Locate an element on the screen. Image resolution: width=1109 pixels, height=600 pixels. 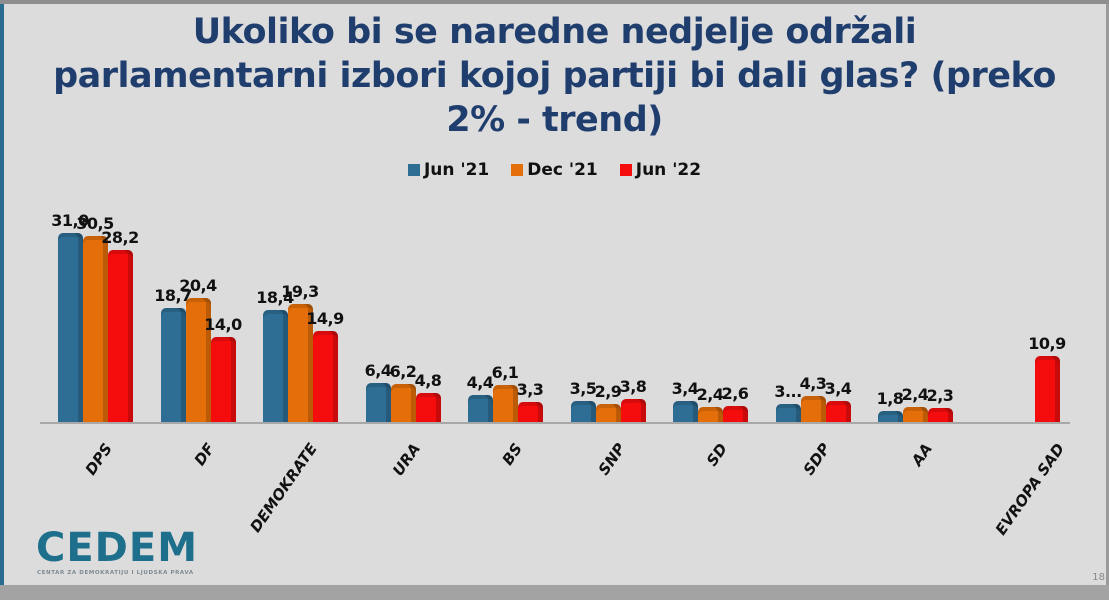
data-label: 4,3 is located at coordinates (813, 383).